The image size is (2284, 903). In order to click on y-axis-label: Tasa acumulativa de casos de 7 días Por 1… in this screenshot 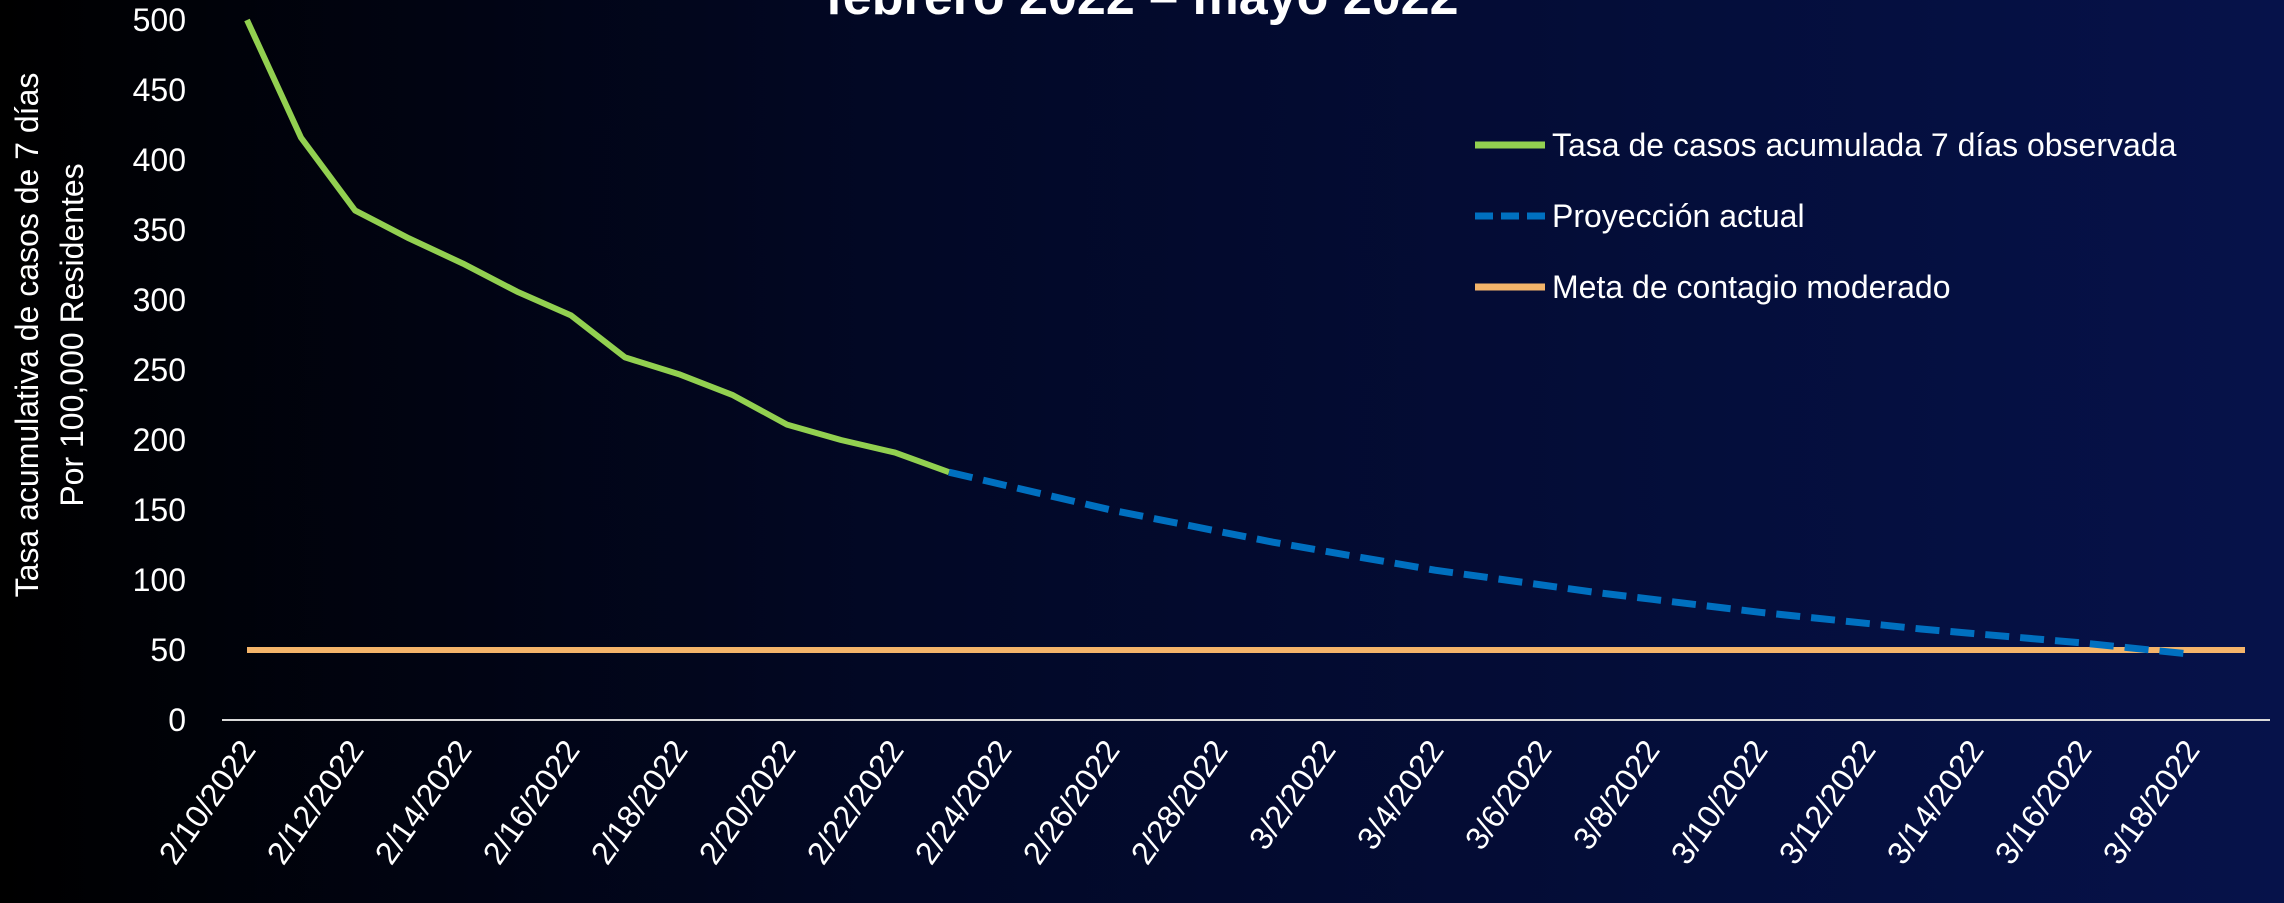, I will do `click(49, 335)`.